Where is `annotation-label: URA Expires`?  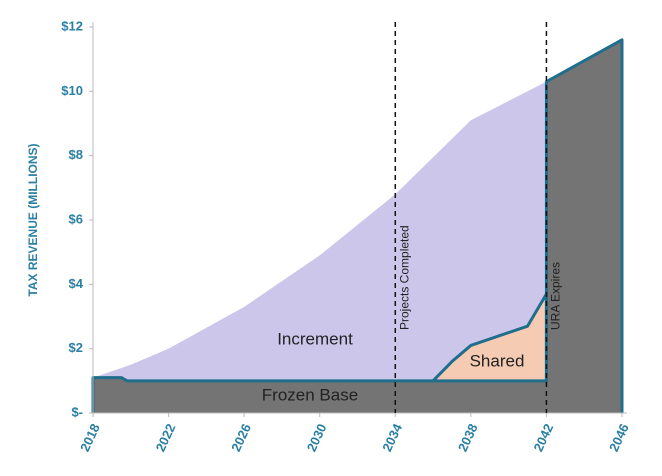
annotation-label: URA Expires is located at coordinates (556, 296).